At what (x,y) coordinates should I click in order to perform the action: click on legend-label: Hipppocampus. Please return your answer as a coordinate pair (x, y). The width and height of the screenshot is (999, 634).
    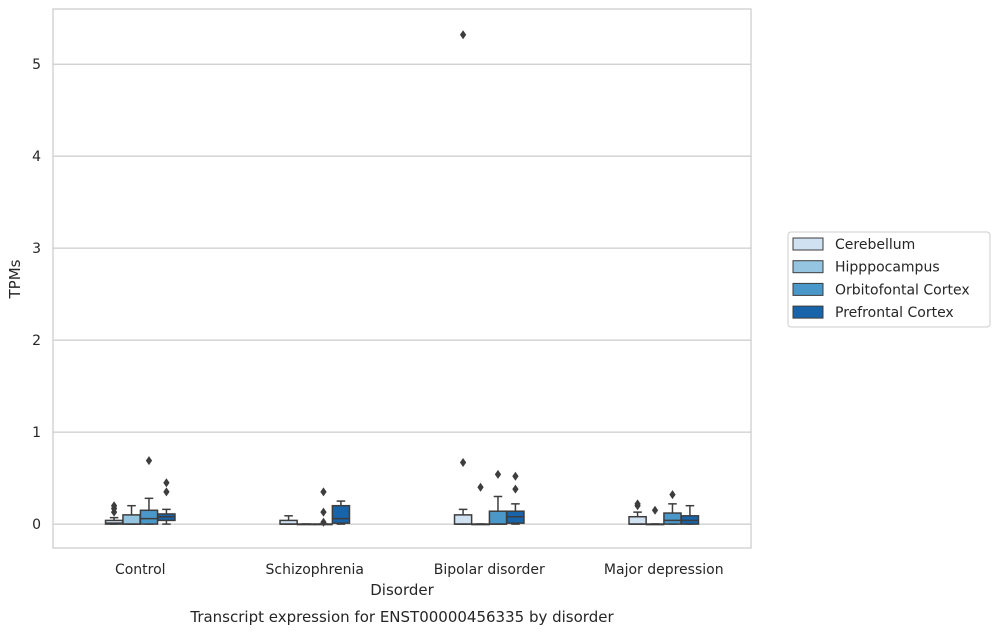
    Looking at the image, I should click on (887, 268).